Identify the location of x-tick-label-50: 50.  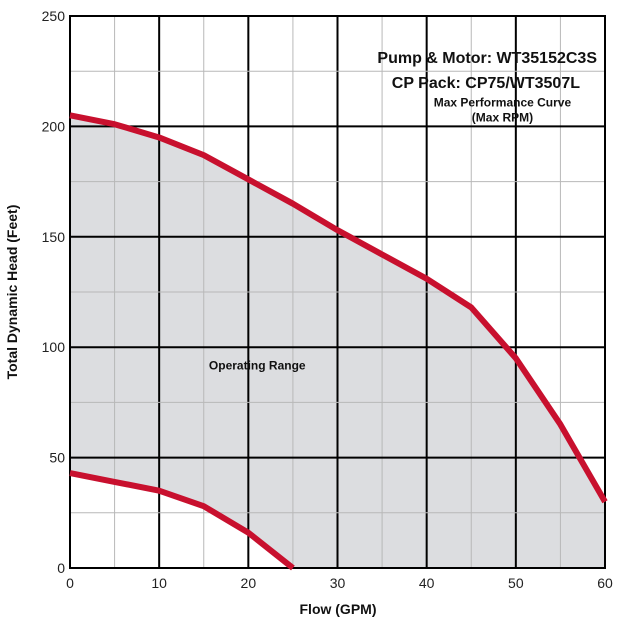
(516, 583).